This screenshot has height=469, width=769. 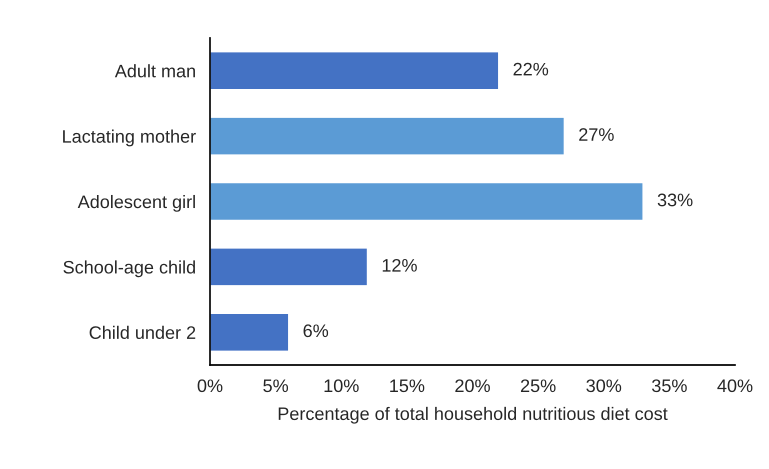 What do you see at coordinates (129, 269) in the screenshot?
I see `y-tick-label: School-age child` at bounding box center [129, 269].